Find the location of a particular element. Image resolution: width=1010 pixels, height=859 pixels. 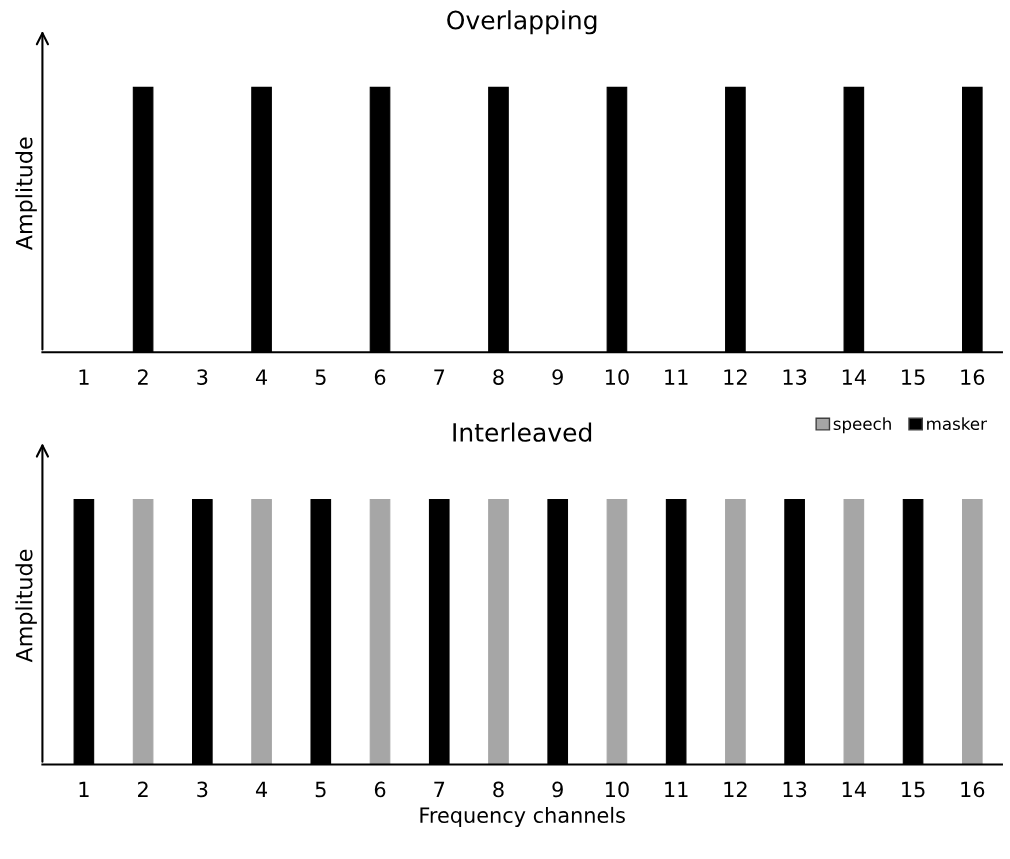

chart-title: Interleaved is located at coordinates (522, 432).